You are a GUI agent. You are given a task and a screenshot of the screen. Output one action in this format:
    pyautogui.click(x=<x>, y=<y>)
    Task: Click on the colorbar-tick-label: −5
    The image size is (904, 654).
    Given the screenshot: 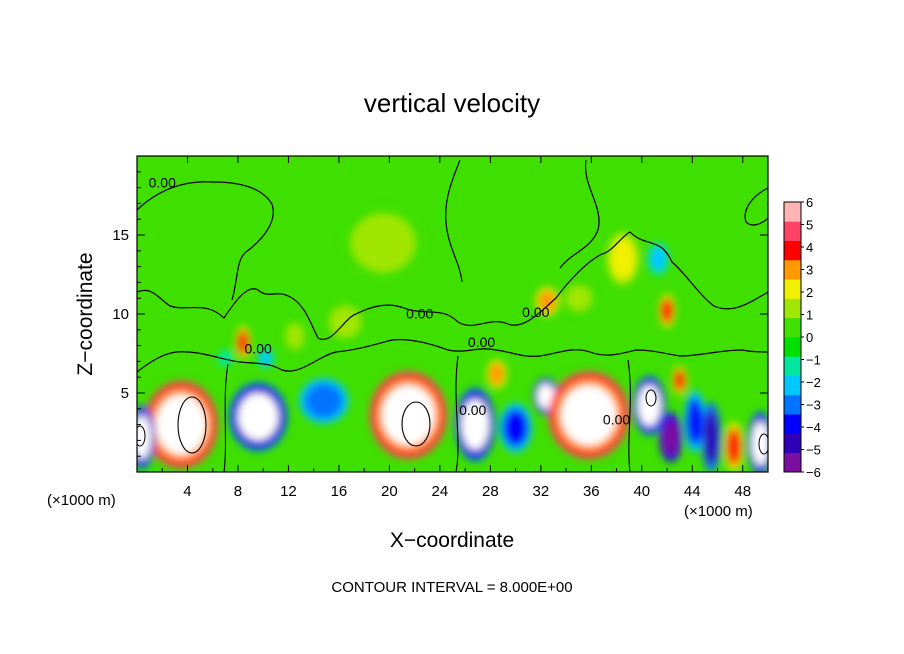 What is the action you would take?
    pyautogui.click(x=813, y=450)
    